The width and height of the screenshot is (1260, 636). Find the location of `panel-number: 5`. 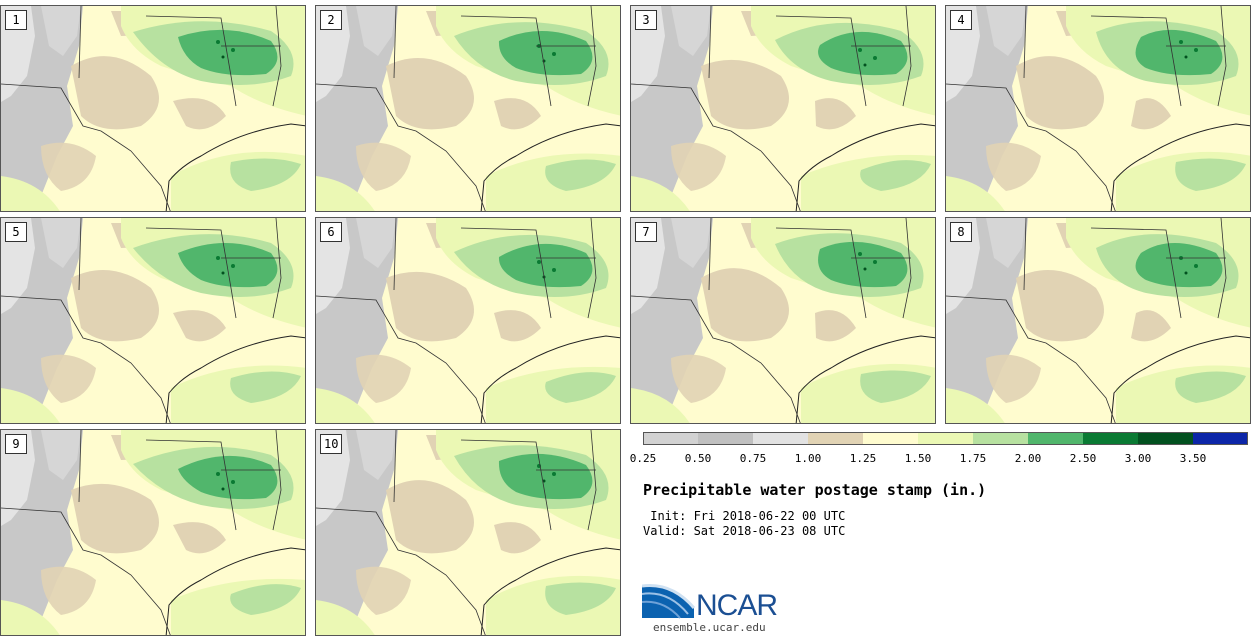

panel-number: 5 is located at coordinates (16, 232).